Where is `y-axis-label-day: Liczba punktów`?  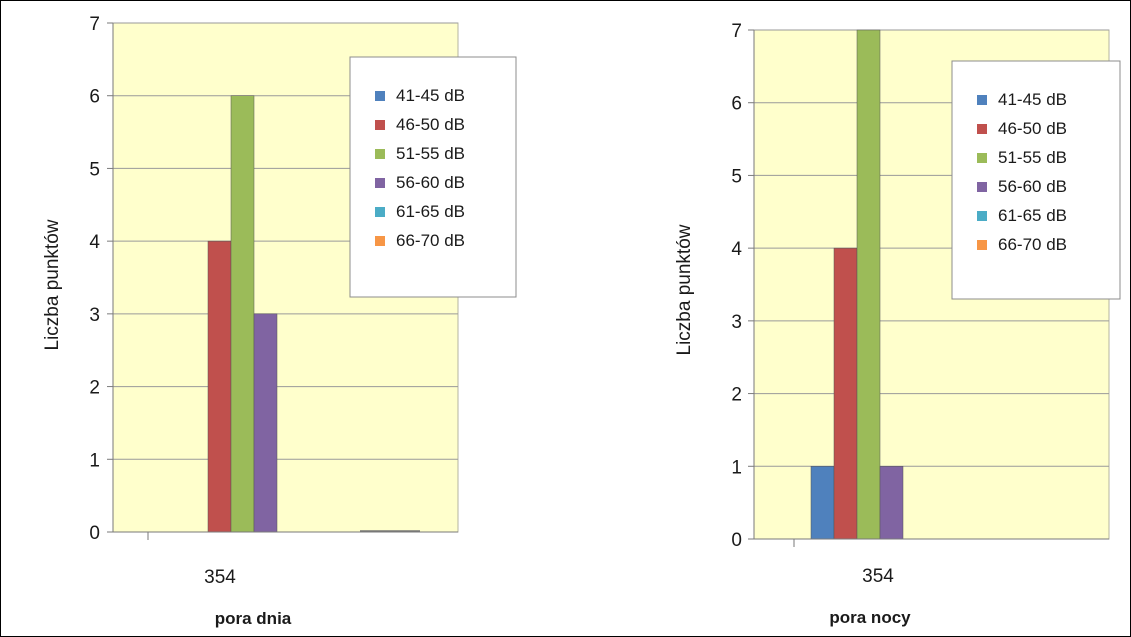 y-axis-label-day: Liczba punktów is located at coordinates (52, 284).